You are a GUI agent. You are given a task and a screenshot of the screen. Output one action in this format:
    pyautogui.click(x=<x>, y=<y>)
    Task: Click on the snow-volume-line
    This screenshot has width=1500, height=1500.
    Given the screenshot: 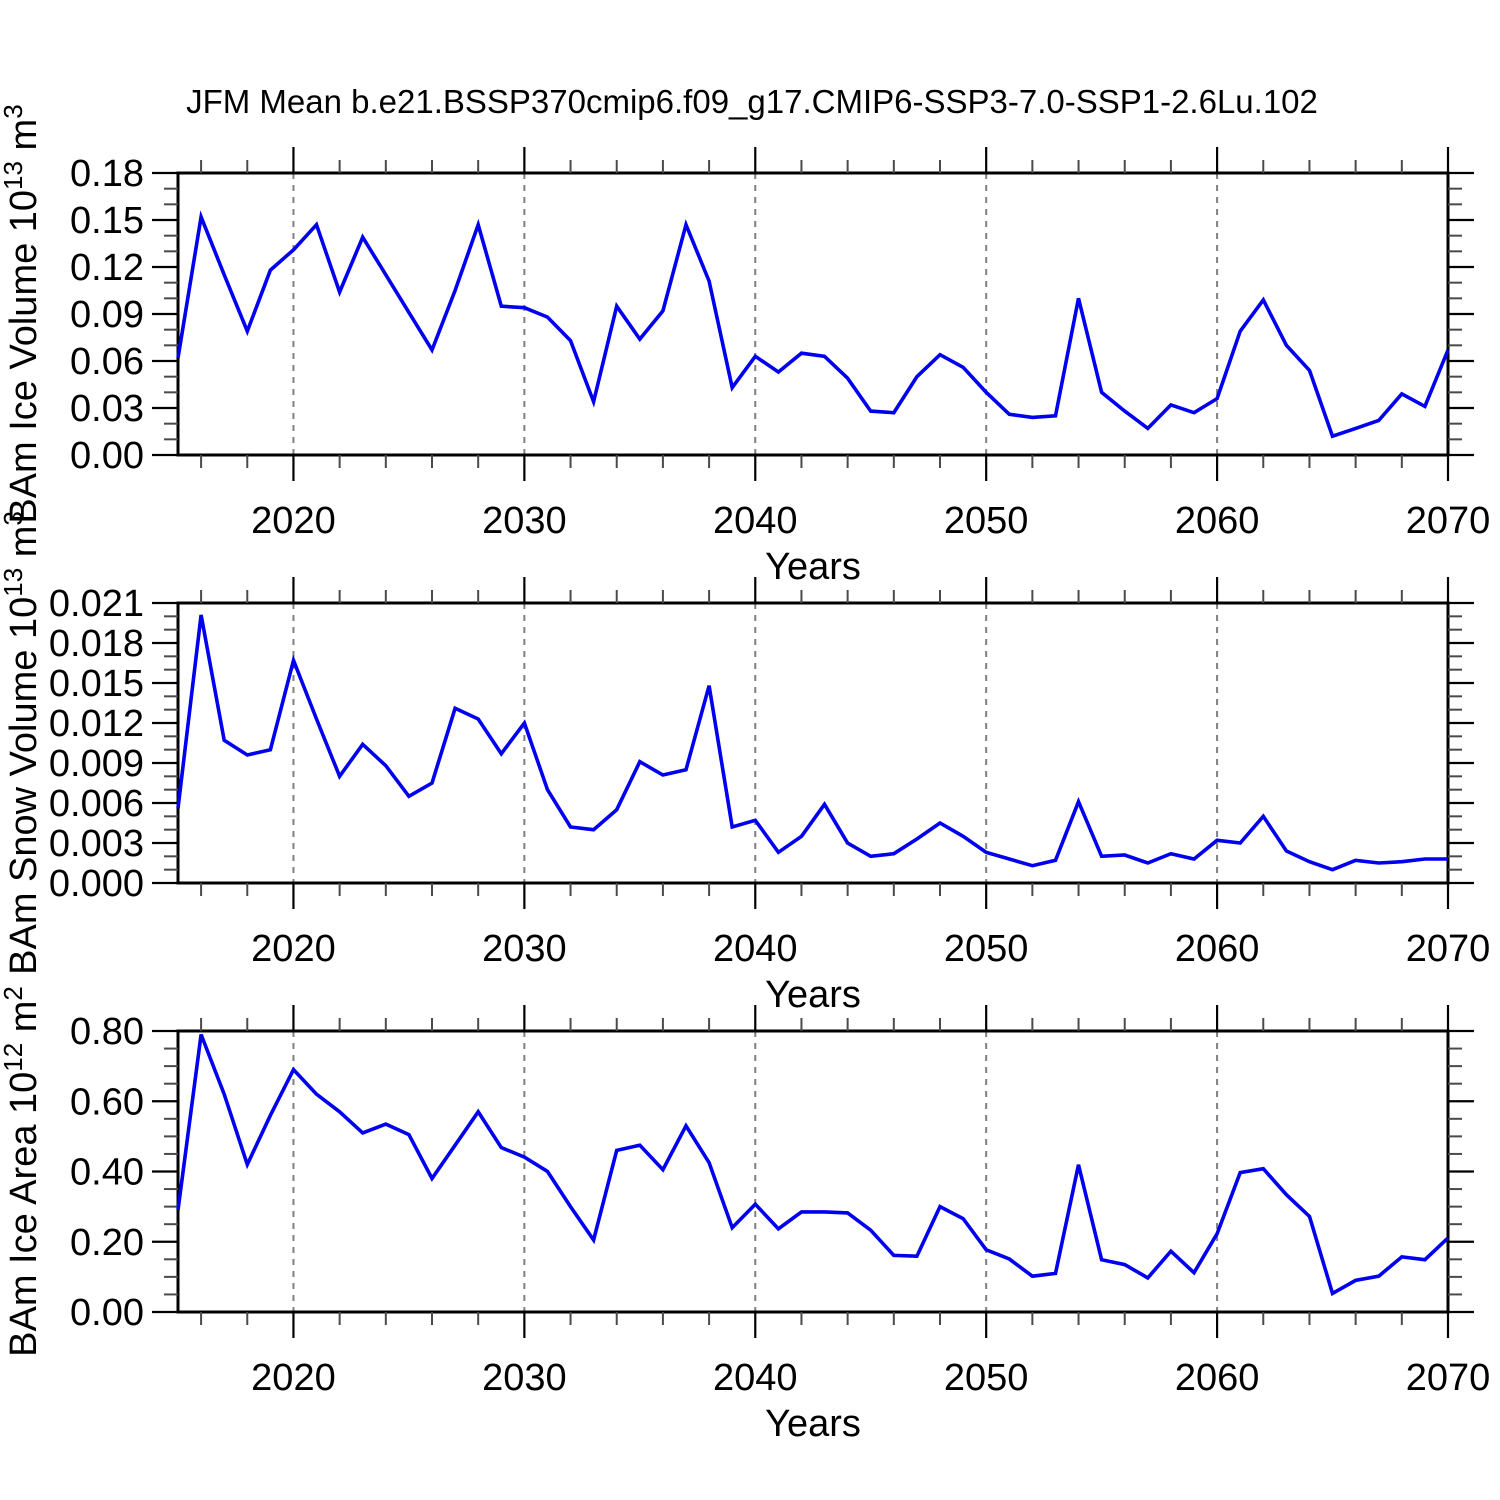 What is the action you would take?
    pyautogui.click(x=812, y=743)
    